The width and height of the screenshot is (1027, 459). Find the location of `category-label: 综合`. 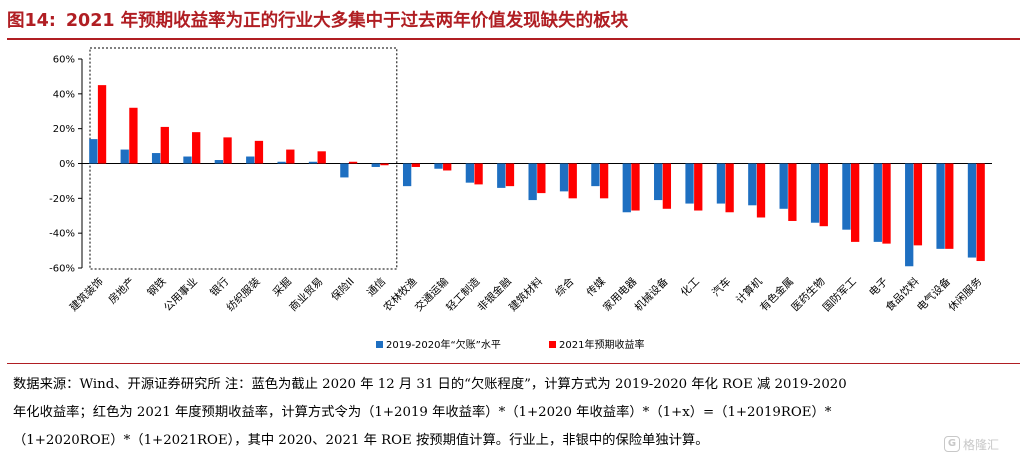

category-label: 综合 is located at coordinates (564, 287).